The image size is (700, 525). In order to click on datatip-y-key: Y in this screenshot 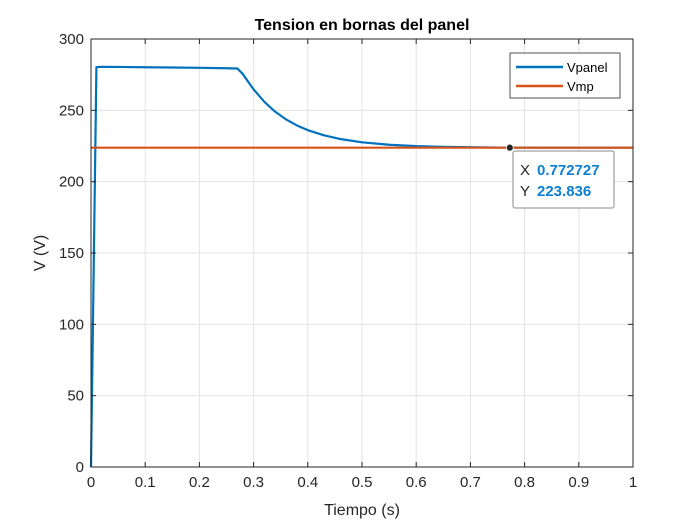, I will do `click(525, 191)`.